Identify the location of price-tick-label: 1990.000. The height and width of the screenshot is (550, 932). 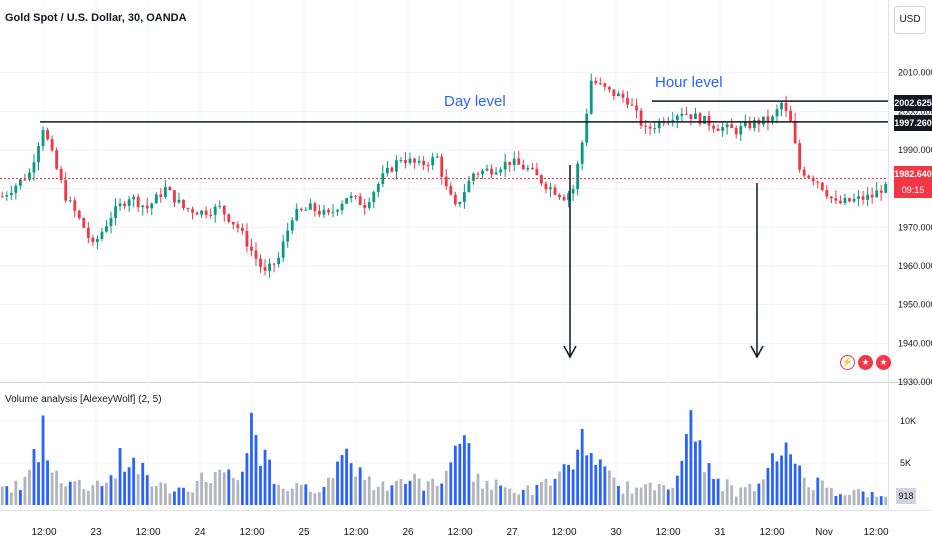
(915, 150).